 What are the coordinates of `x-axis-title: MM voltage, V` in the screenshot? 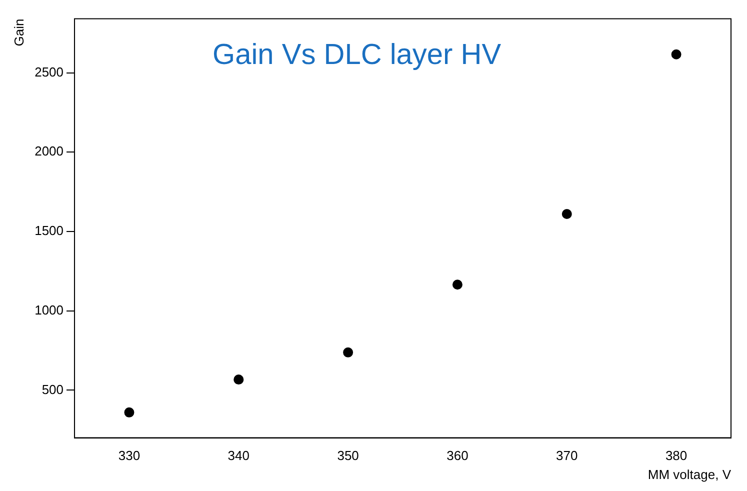 It's located at (690, 474).